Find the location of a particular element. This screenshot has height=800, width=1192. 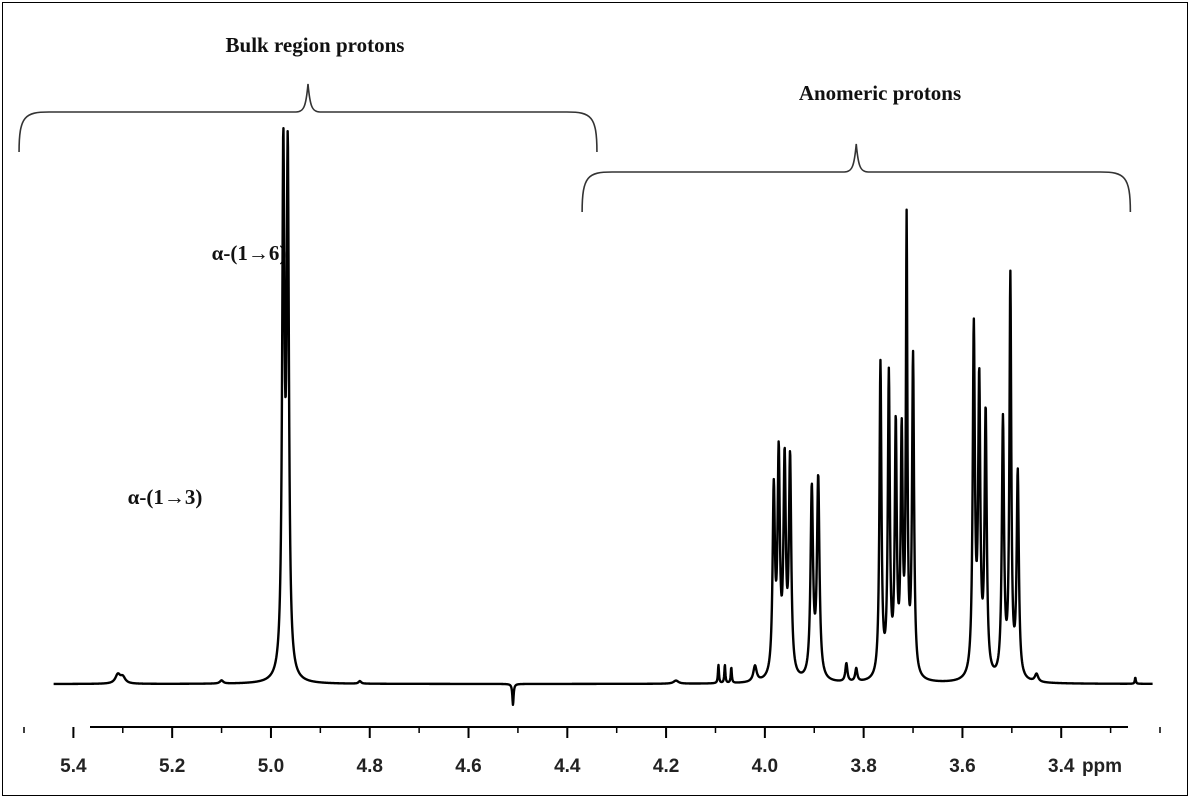

anomeric-label: Anomeric protons is located at coordinates (880, 93).